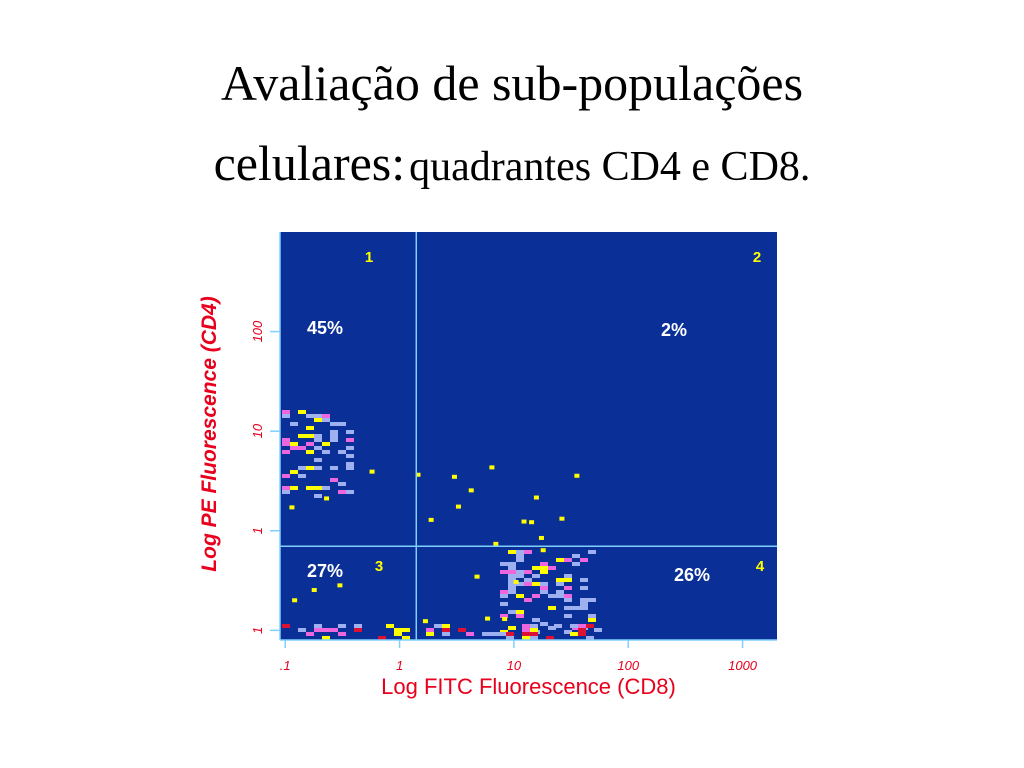 This screenshot has height=768, width=1024. What do you see at coordinates (325, 328) in the screenshot?
I see `quadrant-percent: 45%` at bounding box center [325, 328].